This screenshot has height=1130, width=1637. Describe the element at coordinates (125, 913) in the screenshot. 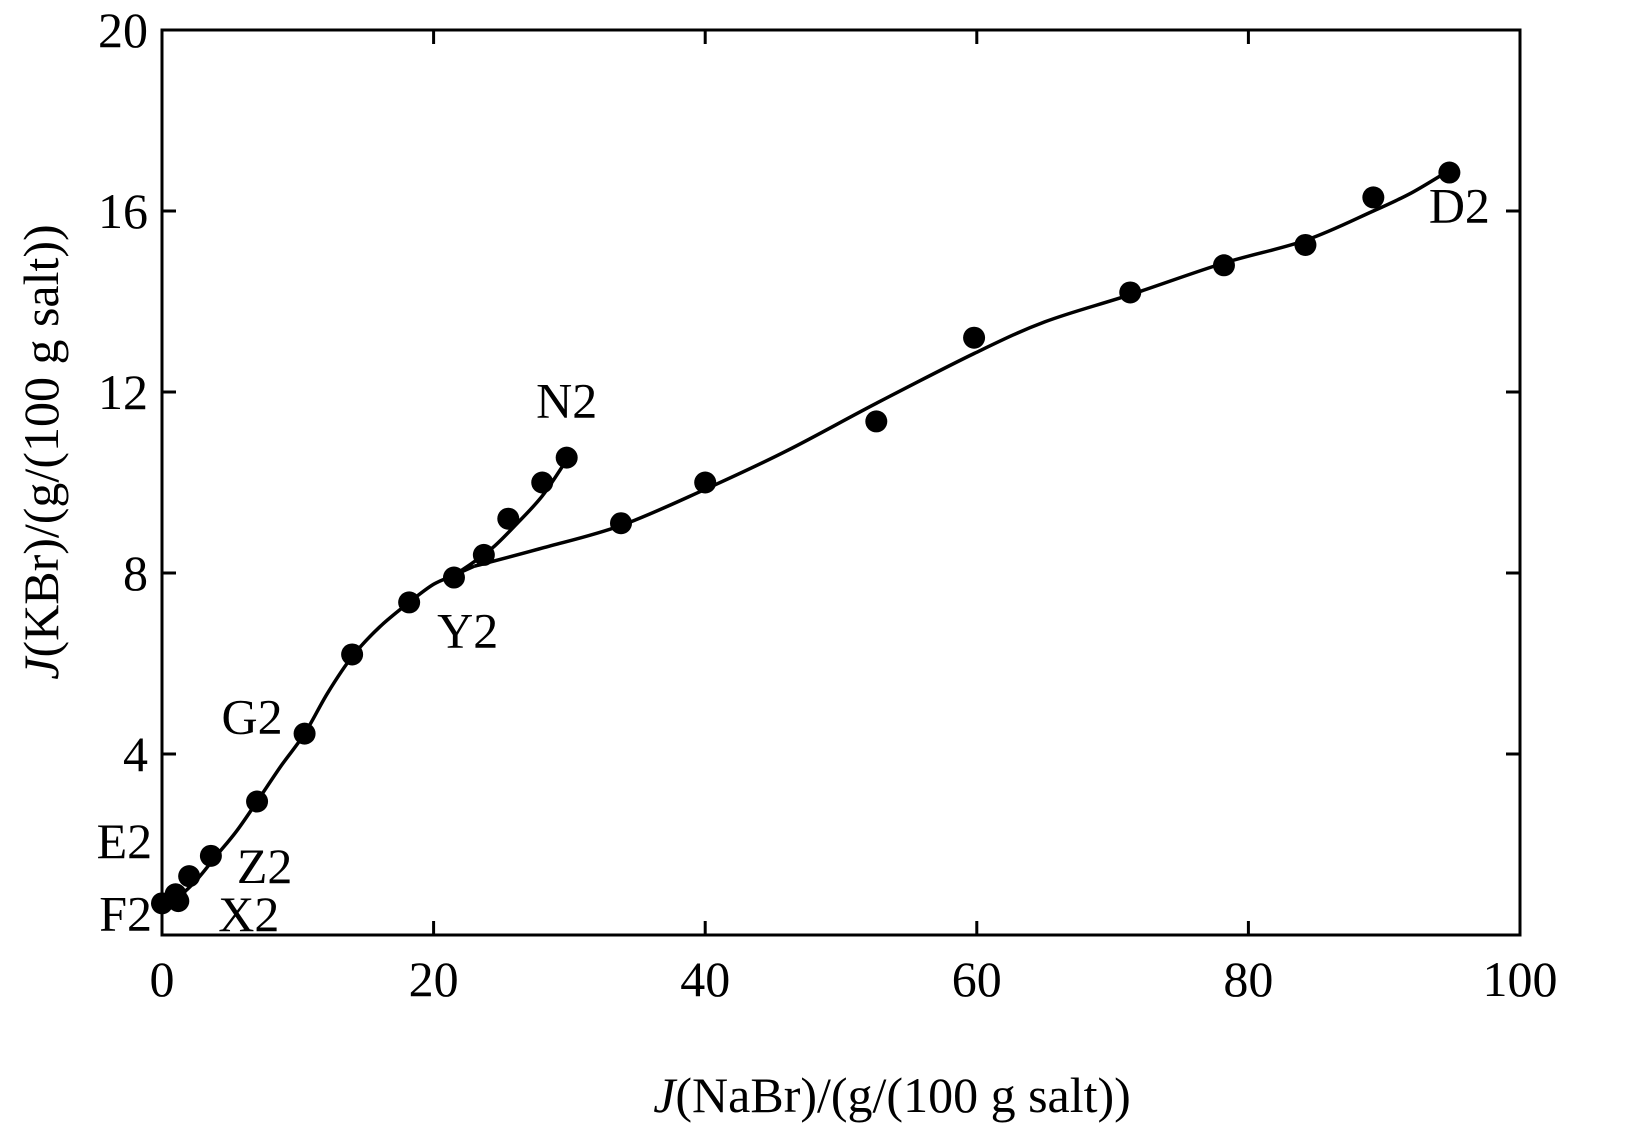

I see `point-label-f2: F2` at that location.